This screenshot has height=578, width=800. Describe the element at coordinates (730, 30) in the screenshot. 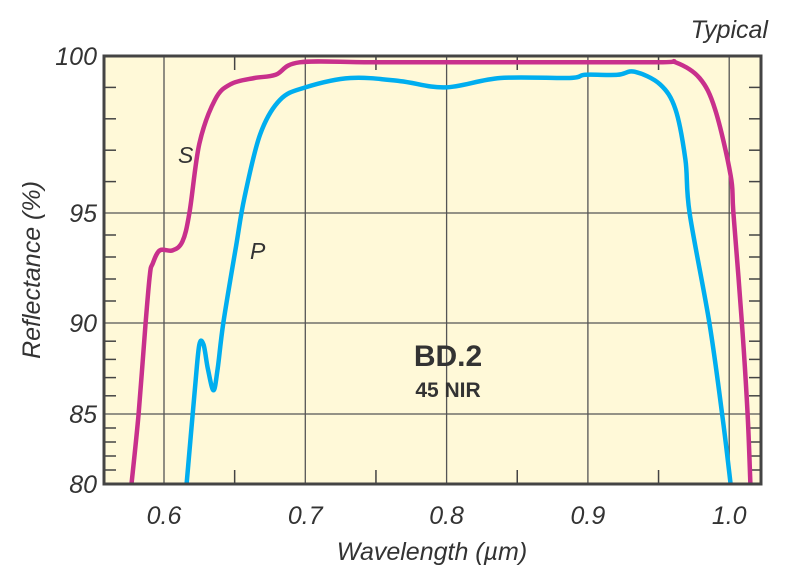

I see `typical-note: Typical` at that location.